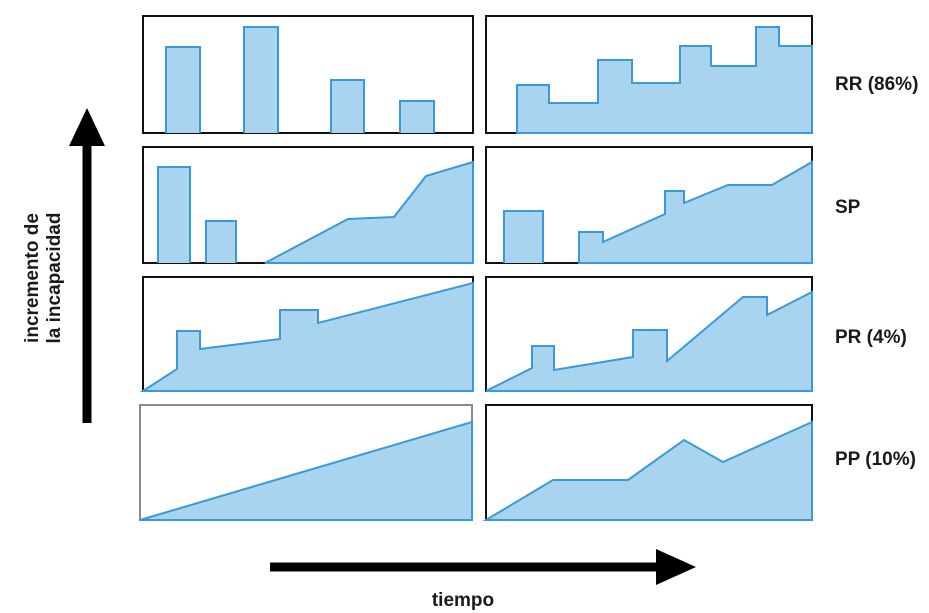 The image size is (929, 613). I want to click on pp-left-area, so click(306, 470).